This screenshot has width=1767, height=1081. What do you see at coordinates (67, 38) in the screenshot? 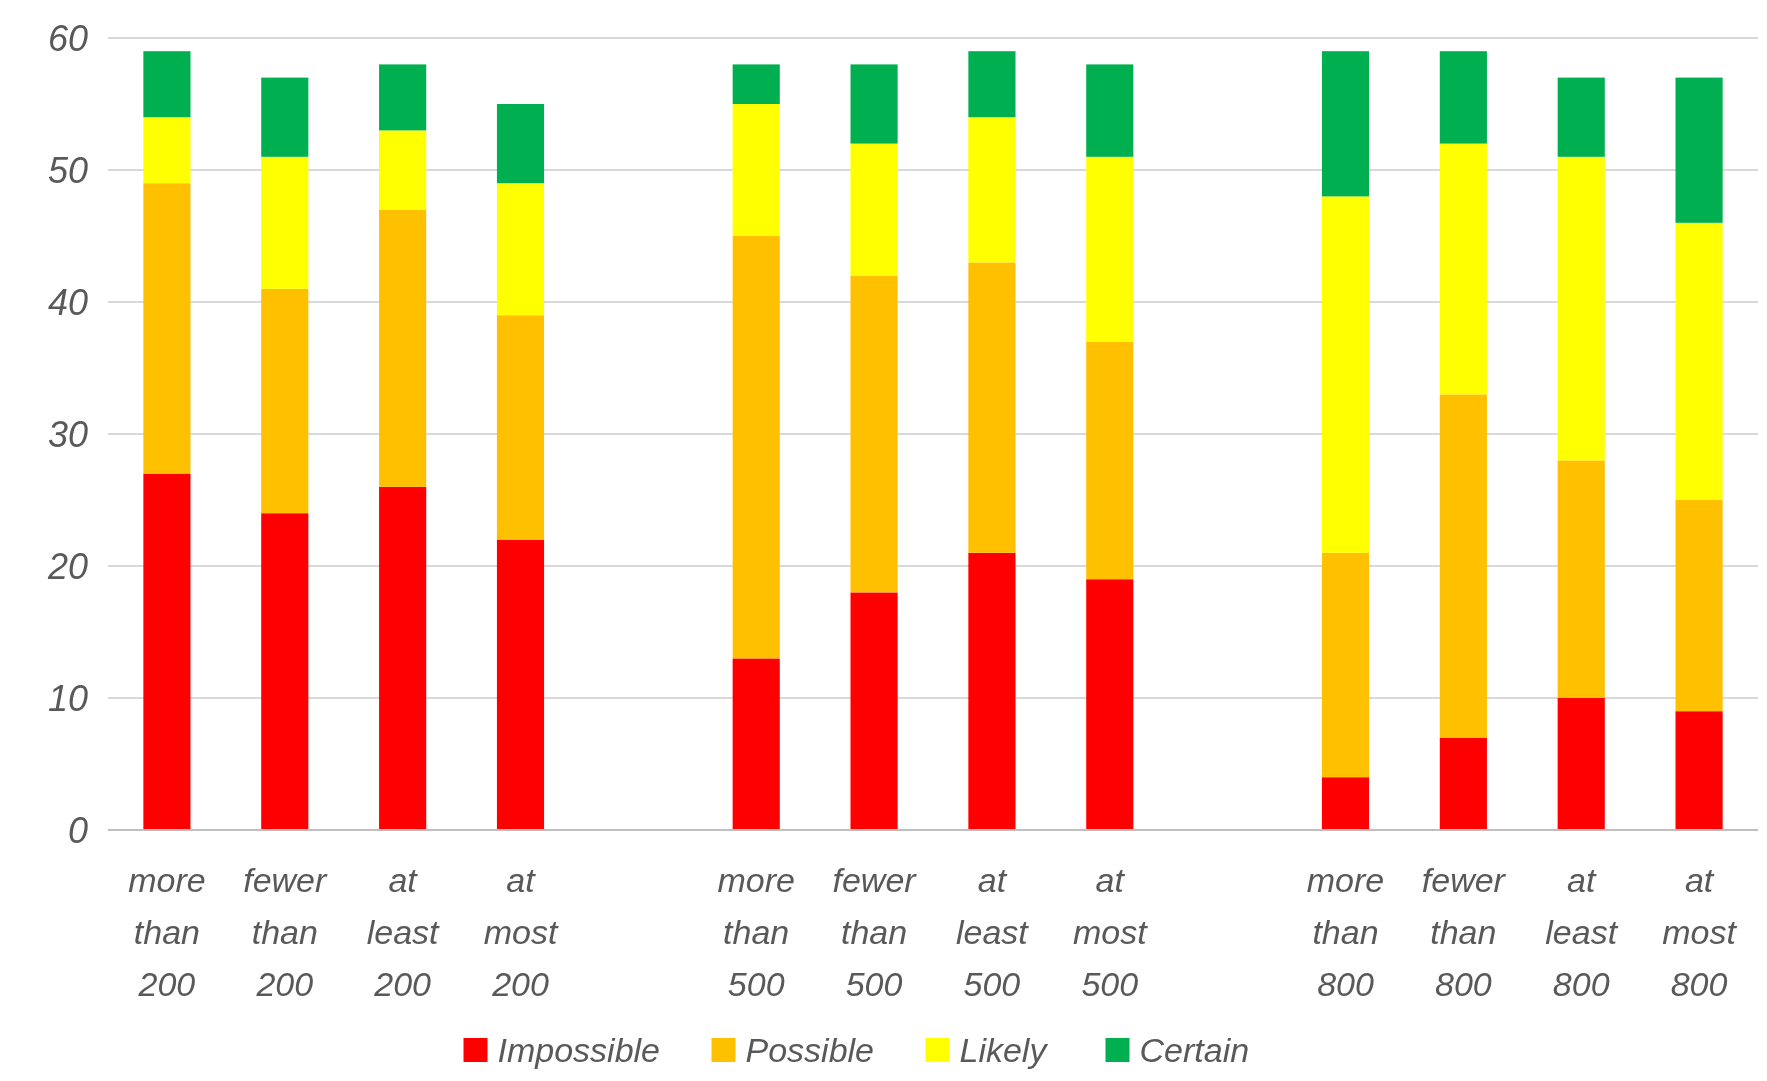
I see `y-tick-label: 60` at bounding box center [67, 38].